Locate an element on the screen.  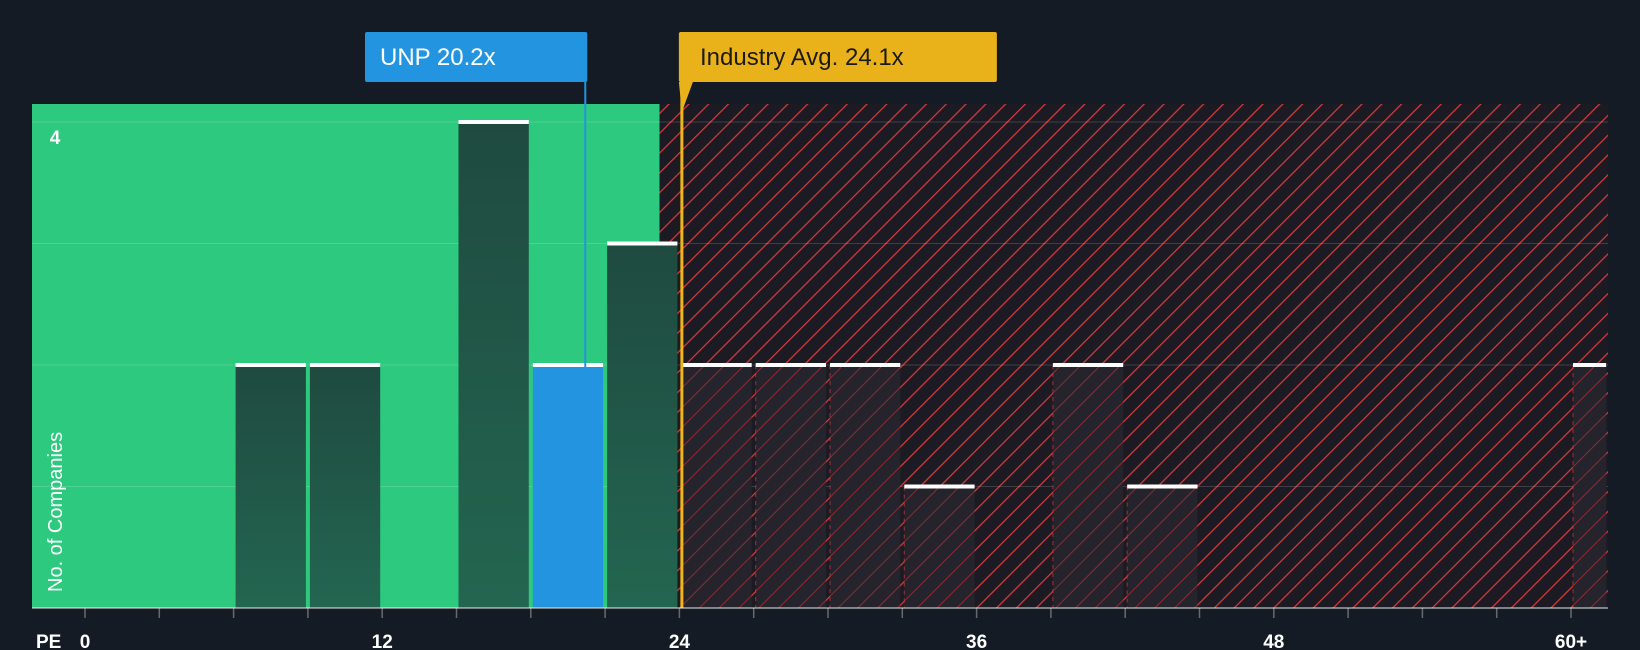
y-tick-label: 4 is located at coordinates (55, 138).